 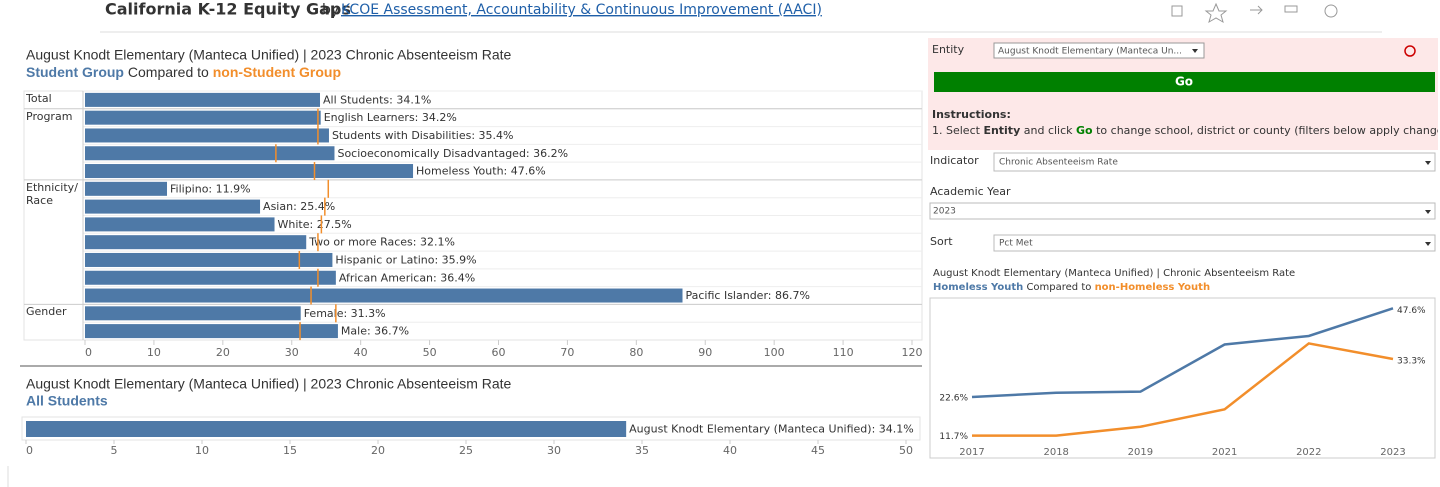 What do you see at coordinates (1016, 244) in the screenshot?
I see `sort-value: Pct Met` at bounding box center [1016, 244].